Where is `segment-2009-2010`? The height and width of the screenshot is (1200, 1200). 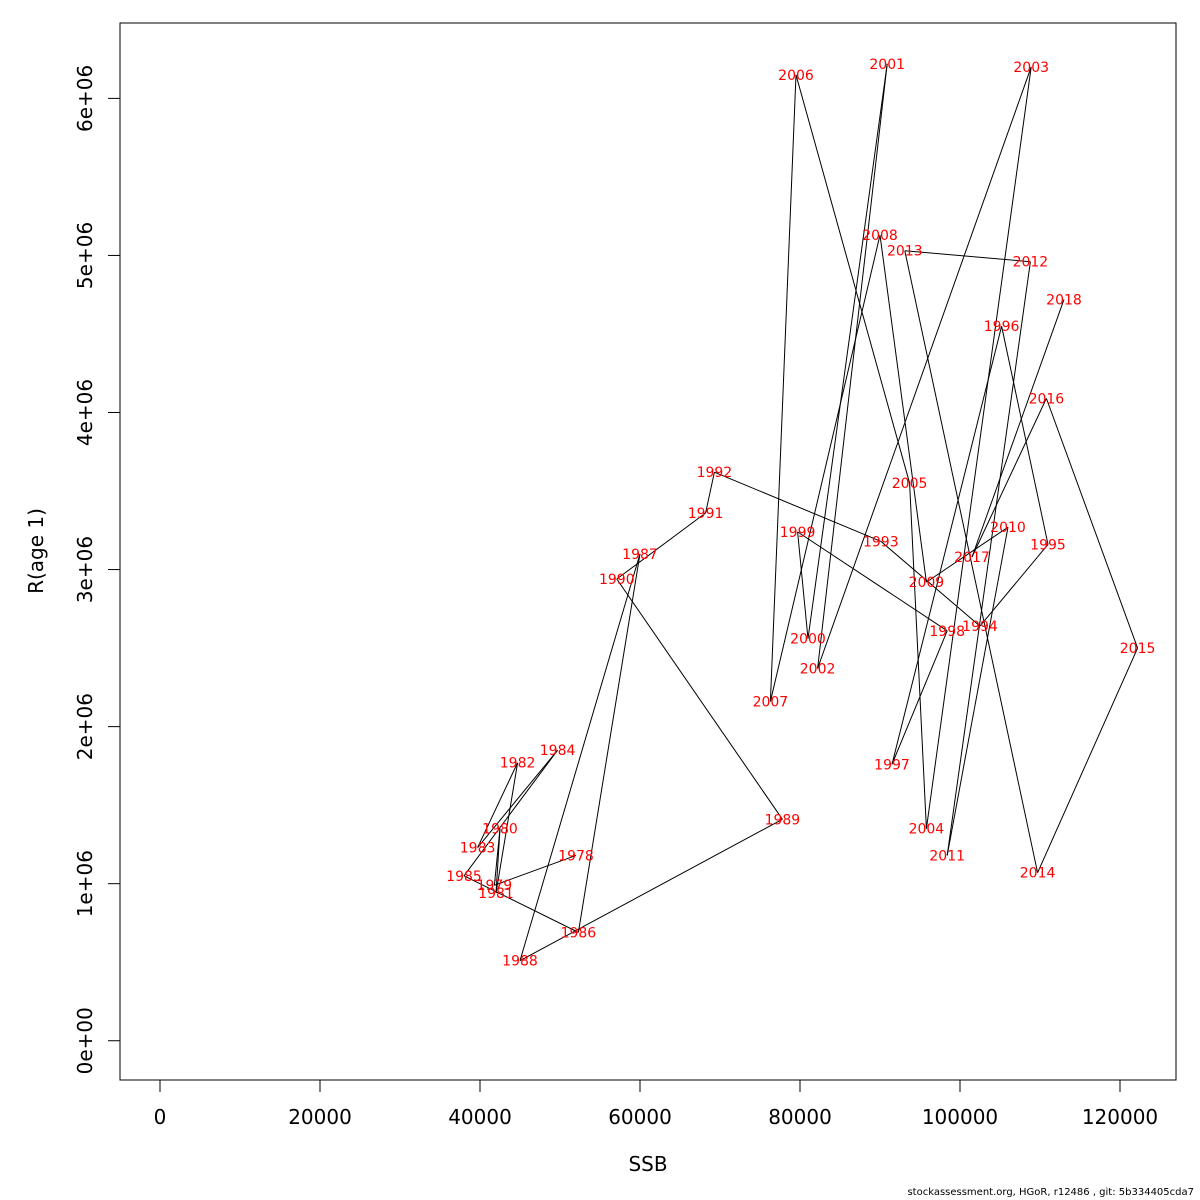 segment-2009-2010 is located at coordinates (967, 554).